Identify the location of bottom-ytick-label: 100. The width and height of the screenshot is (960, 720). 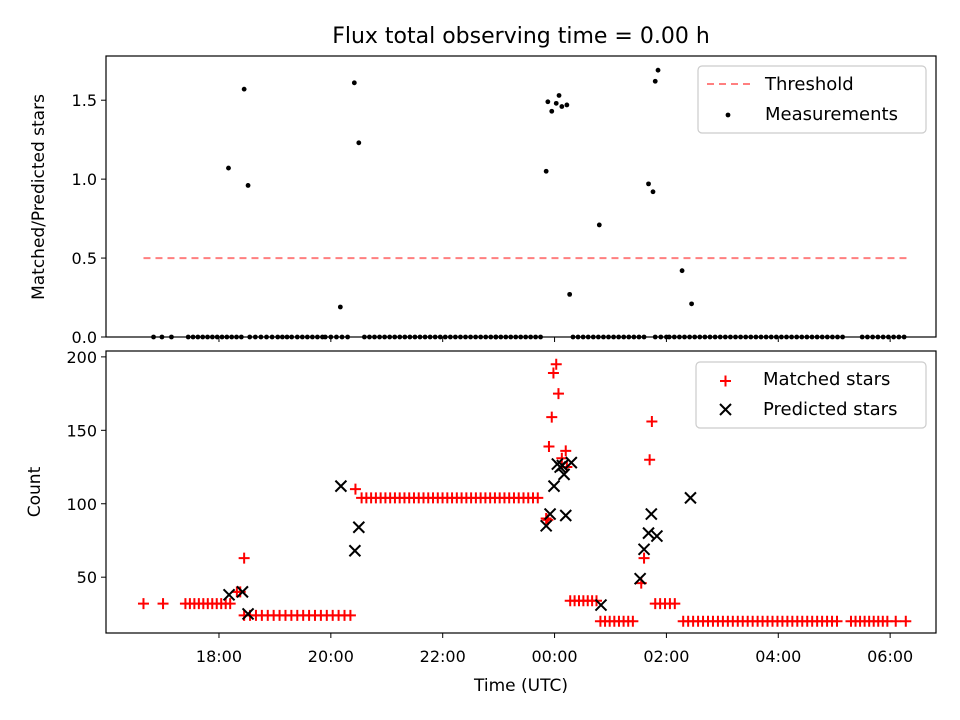
(81, 504).